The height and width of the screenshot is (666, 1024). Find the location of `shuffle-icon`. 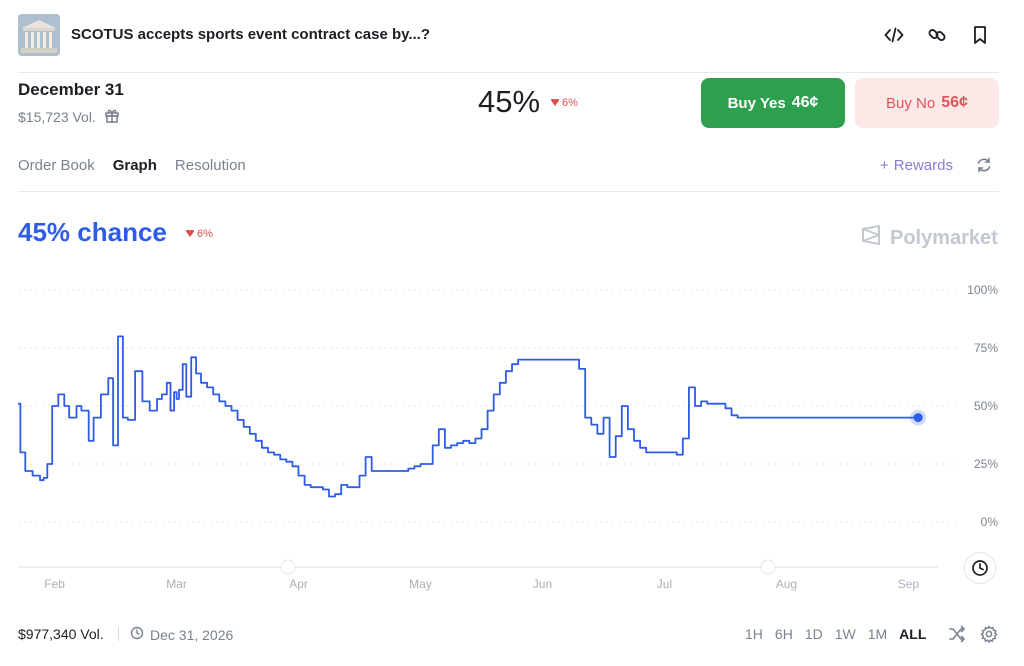

shuffle-icon is located at coordinates (958, 635).